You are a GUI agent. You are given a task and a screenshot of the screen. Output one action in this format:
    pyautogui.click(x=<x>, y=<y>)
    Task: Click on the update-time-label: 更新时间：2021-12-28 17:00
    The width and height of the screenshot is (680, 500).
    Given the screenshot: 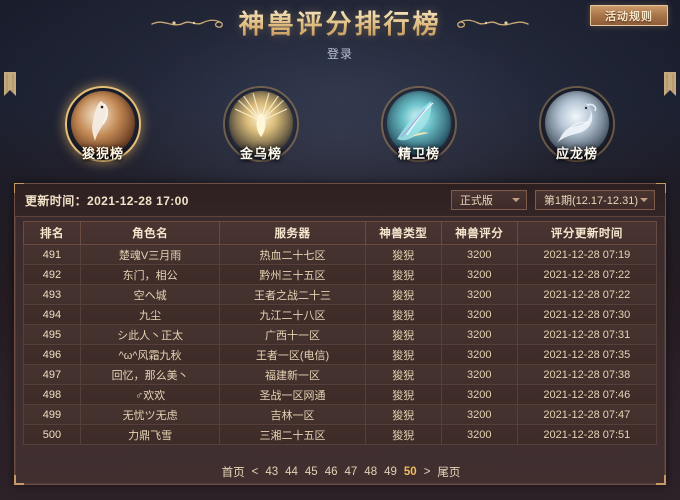 What is the action you would take?
    pyautogui.click(x=107, y=200)
    